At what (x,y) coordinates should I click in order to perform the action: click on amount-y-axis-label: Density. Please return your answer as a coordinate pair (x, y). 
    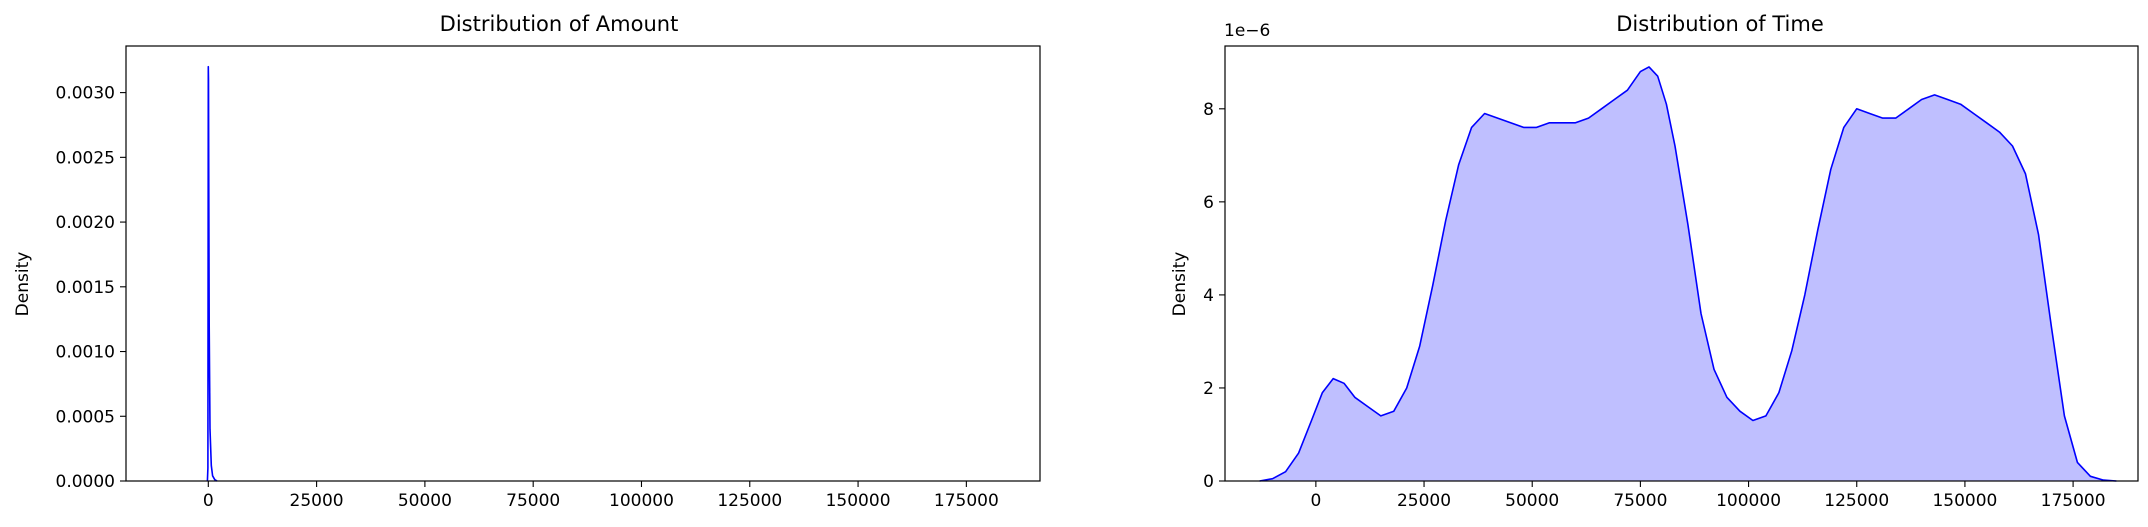
    Looking at the image, I should click on (23, 284).